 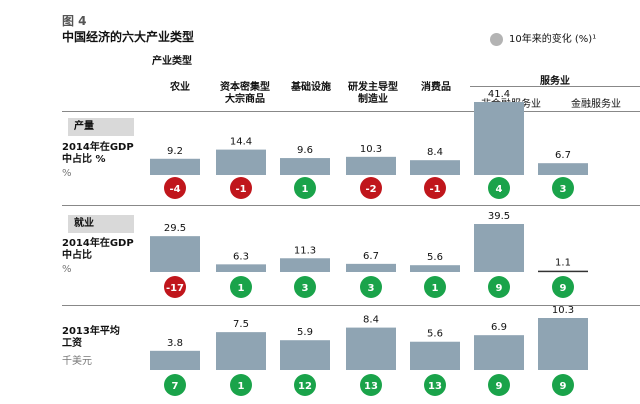 What do you see at coordinates (373, 87) in the screenshot?
I see `column-header-line1: 研发主导型` at bounding box center [373, 87].